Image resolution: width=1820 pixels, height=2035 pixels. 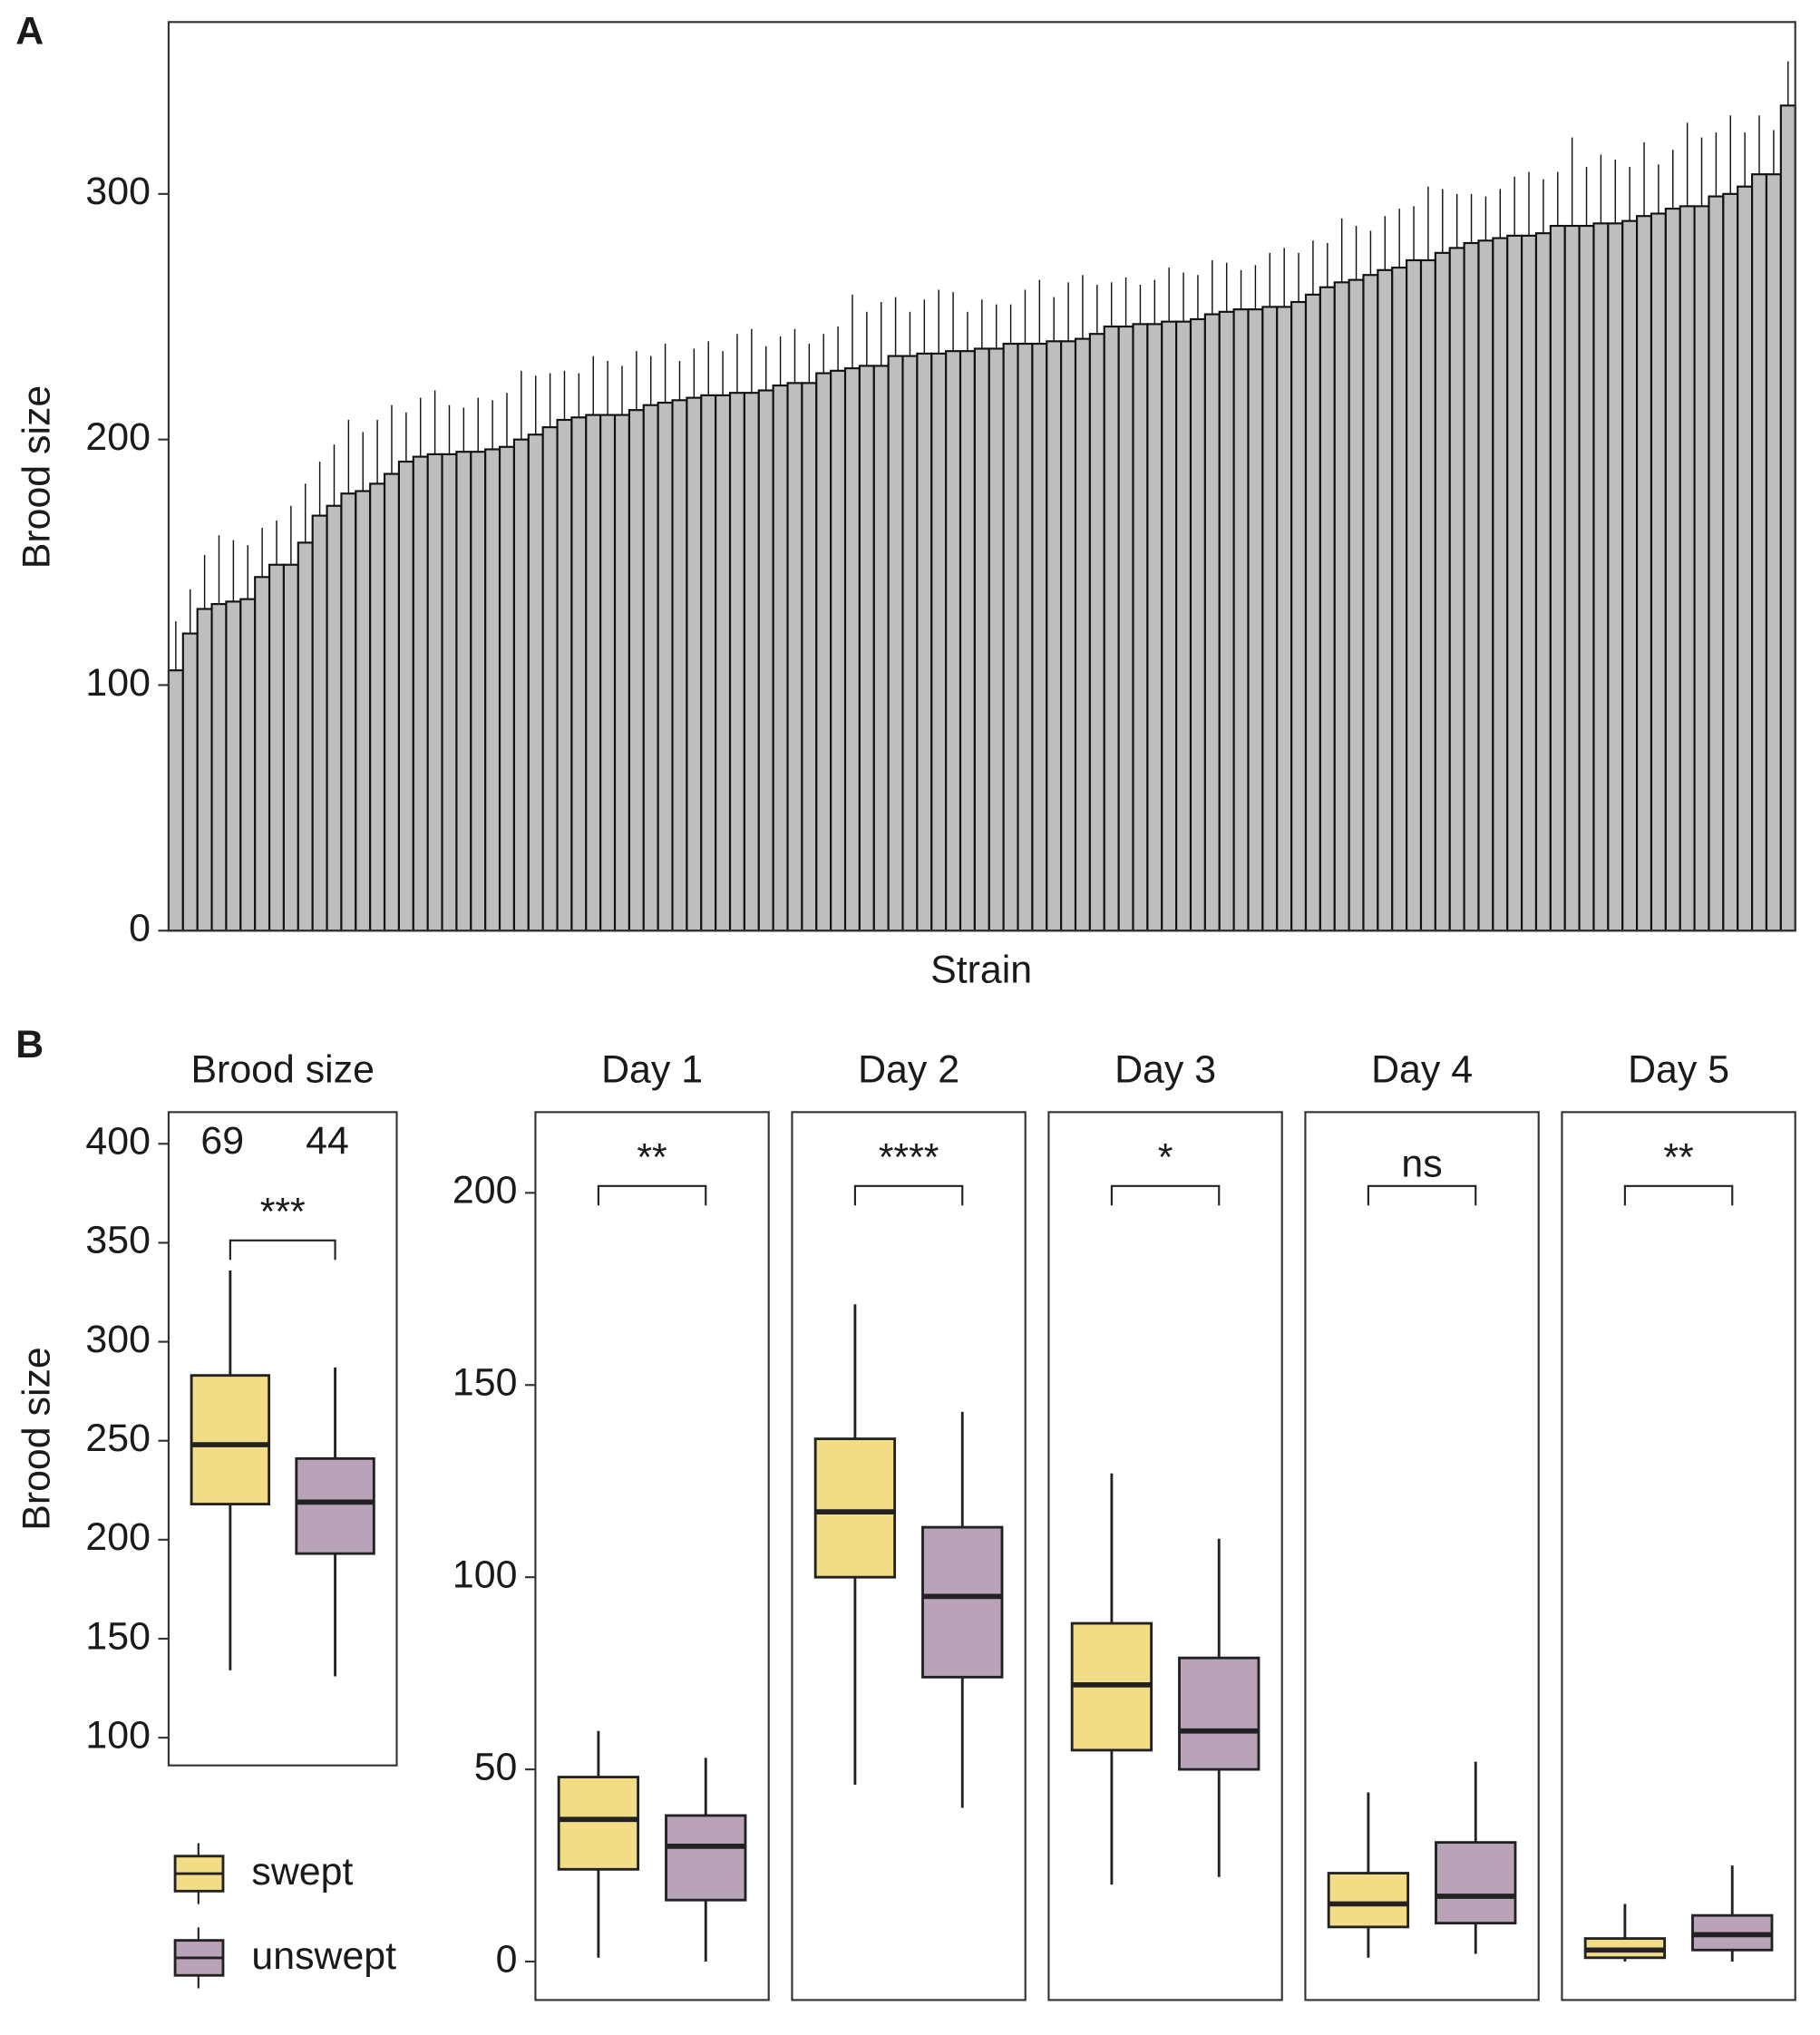 What do you see at coordinates (1422, 1069) in the screenshot?
I see `facet-title: Day 4` at bounding box center [1422, 1069].